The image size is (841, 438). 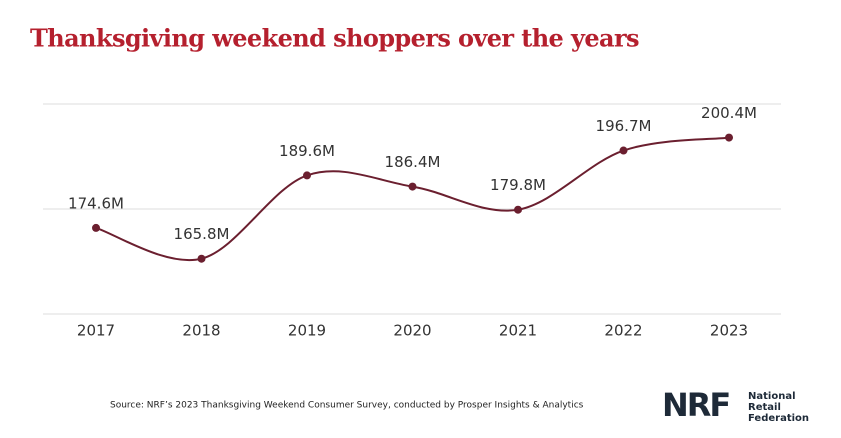 I want to click on x-tick-label: 2017, so click(x=96, y=331).